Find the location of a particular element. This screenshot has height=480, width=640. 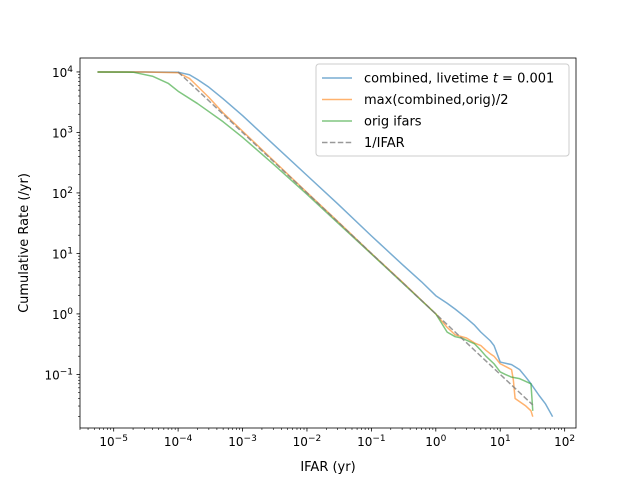

x-tick-label-0: 10⁻⁵ is located at coordinates (113, 441).